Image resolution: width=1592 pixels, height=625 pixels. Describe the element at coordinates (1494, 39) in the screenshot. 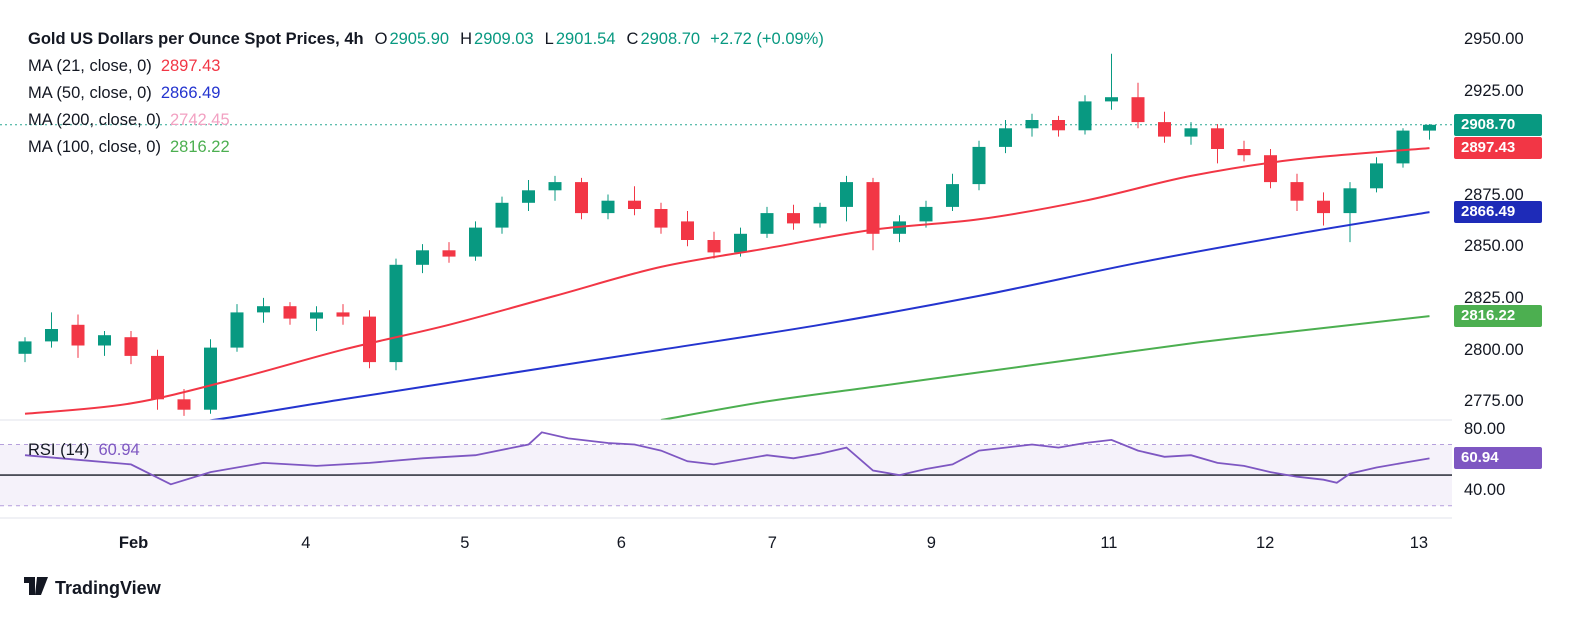

I see `price-axis-tick: 2950.00` at that location.